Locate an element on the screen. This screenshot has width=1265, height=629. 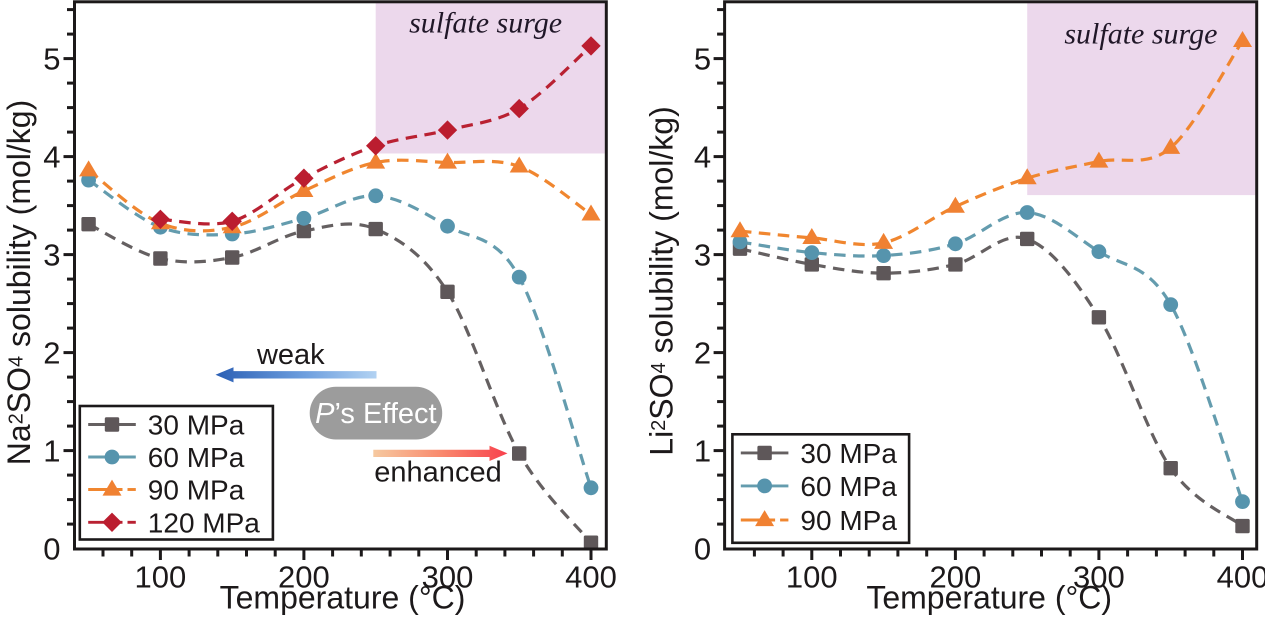
svg-text: enhanced is located at coordinates (437, 472).